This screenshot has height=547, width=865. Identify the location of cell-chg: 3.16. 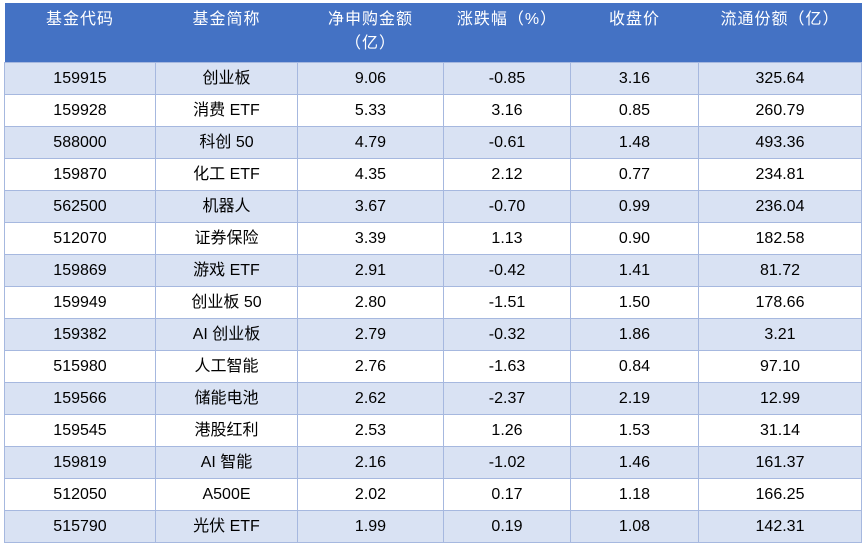
(507, 110).